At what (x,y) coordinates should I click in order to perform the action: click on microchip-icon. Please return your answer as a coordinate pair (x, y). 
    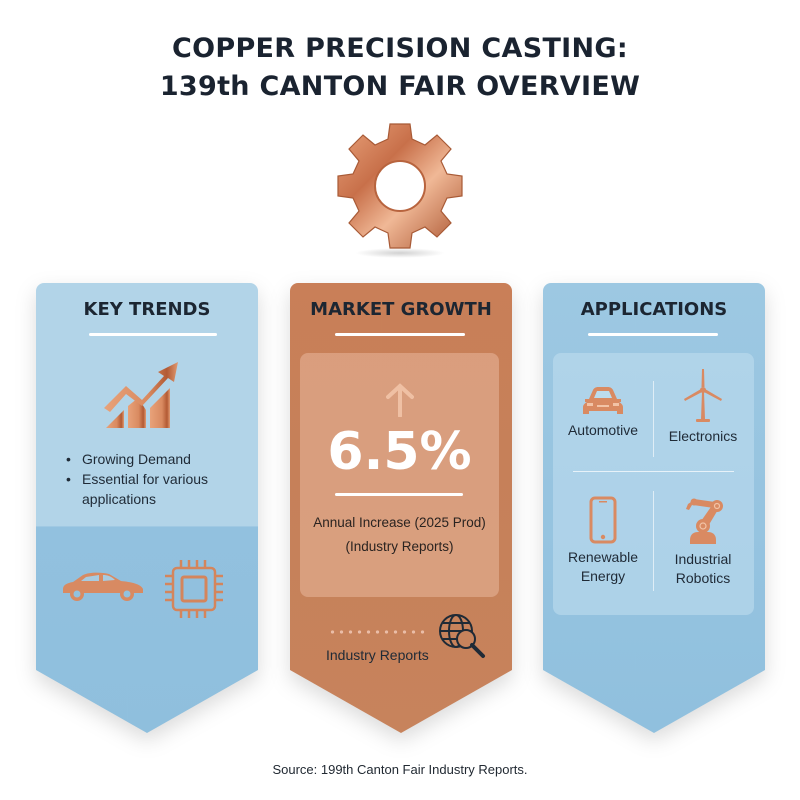
    Looking at the image, I should click on (194, 589).